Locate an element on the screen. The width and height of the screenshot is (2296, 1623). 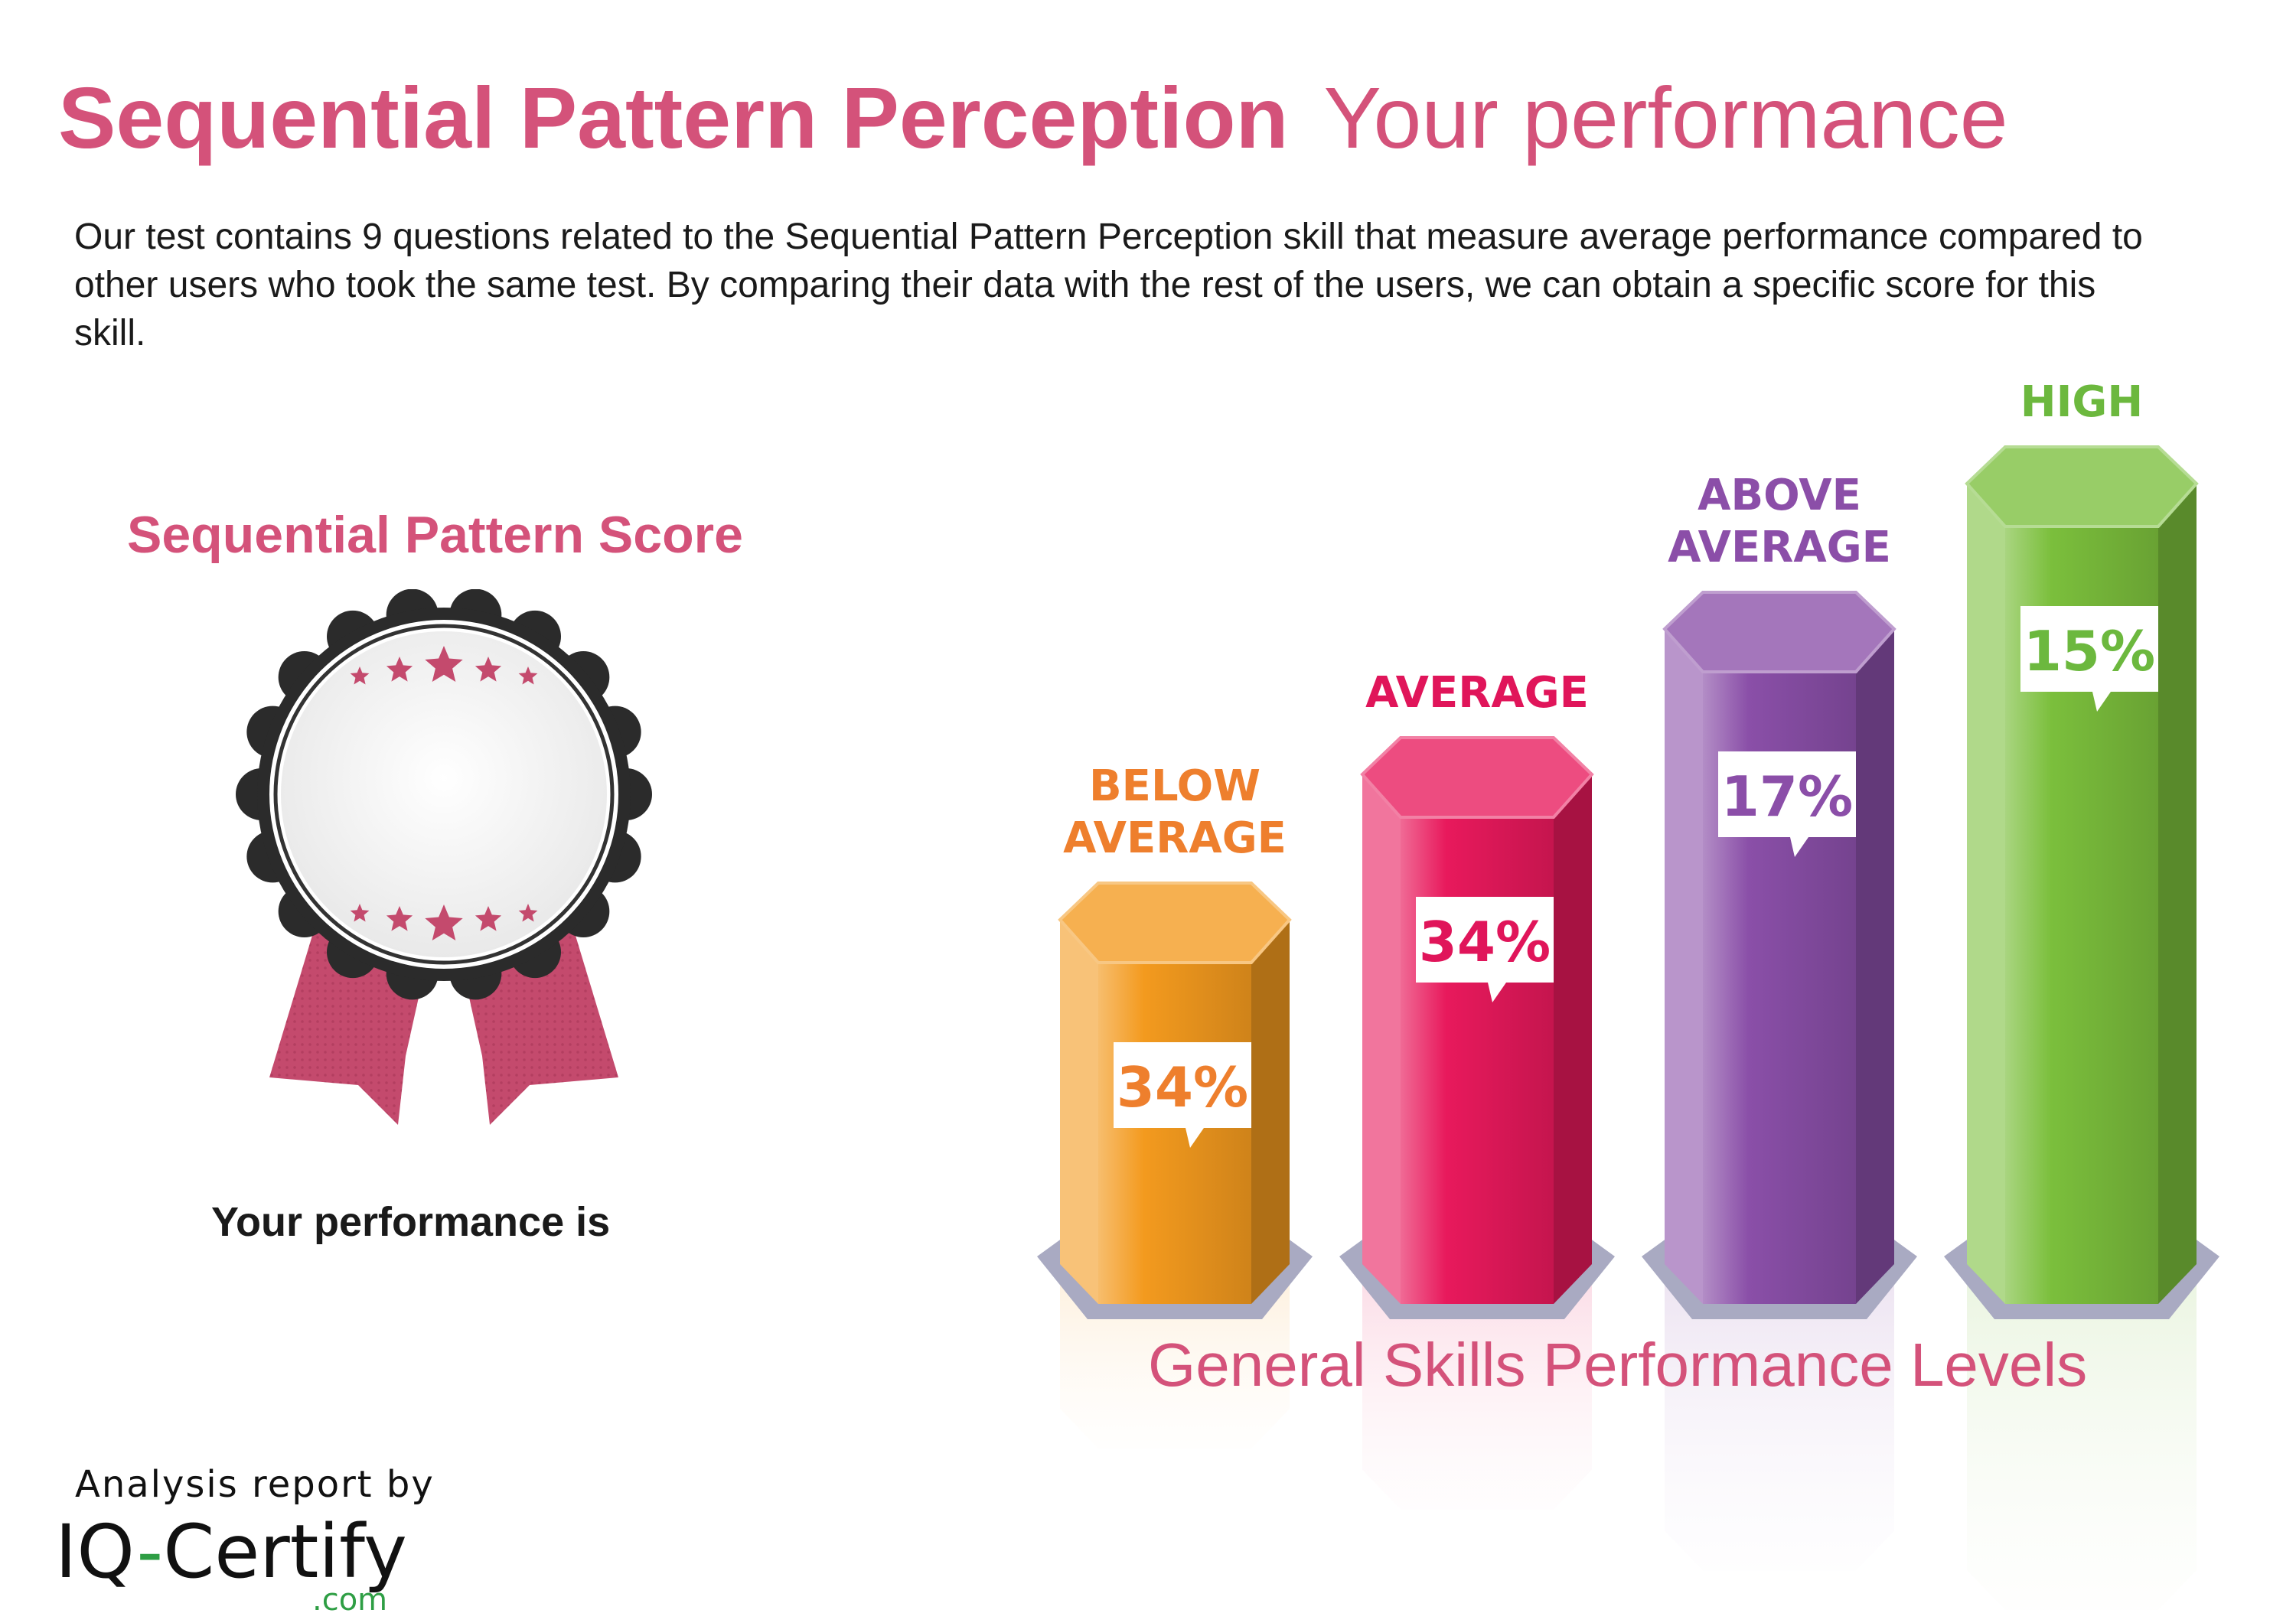
chart-title: General Skills Performance Levels is located at coordinates (1618, 1365).